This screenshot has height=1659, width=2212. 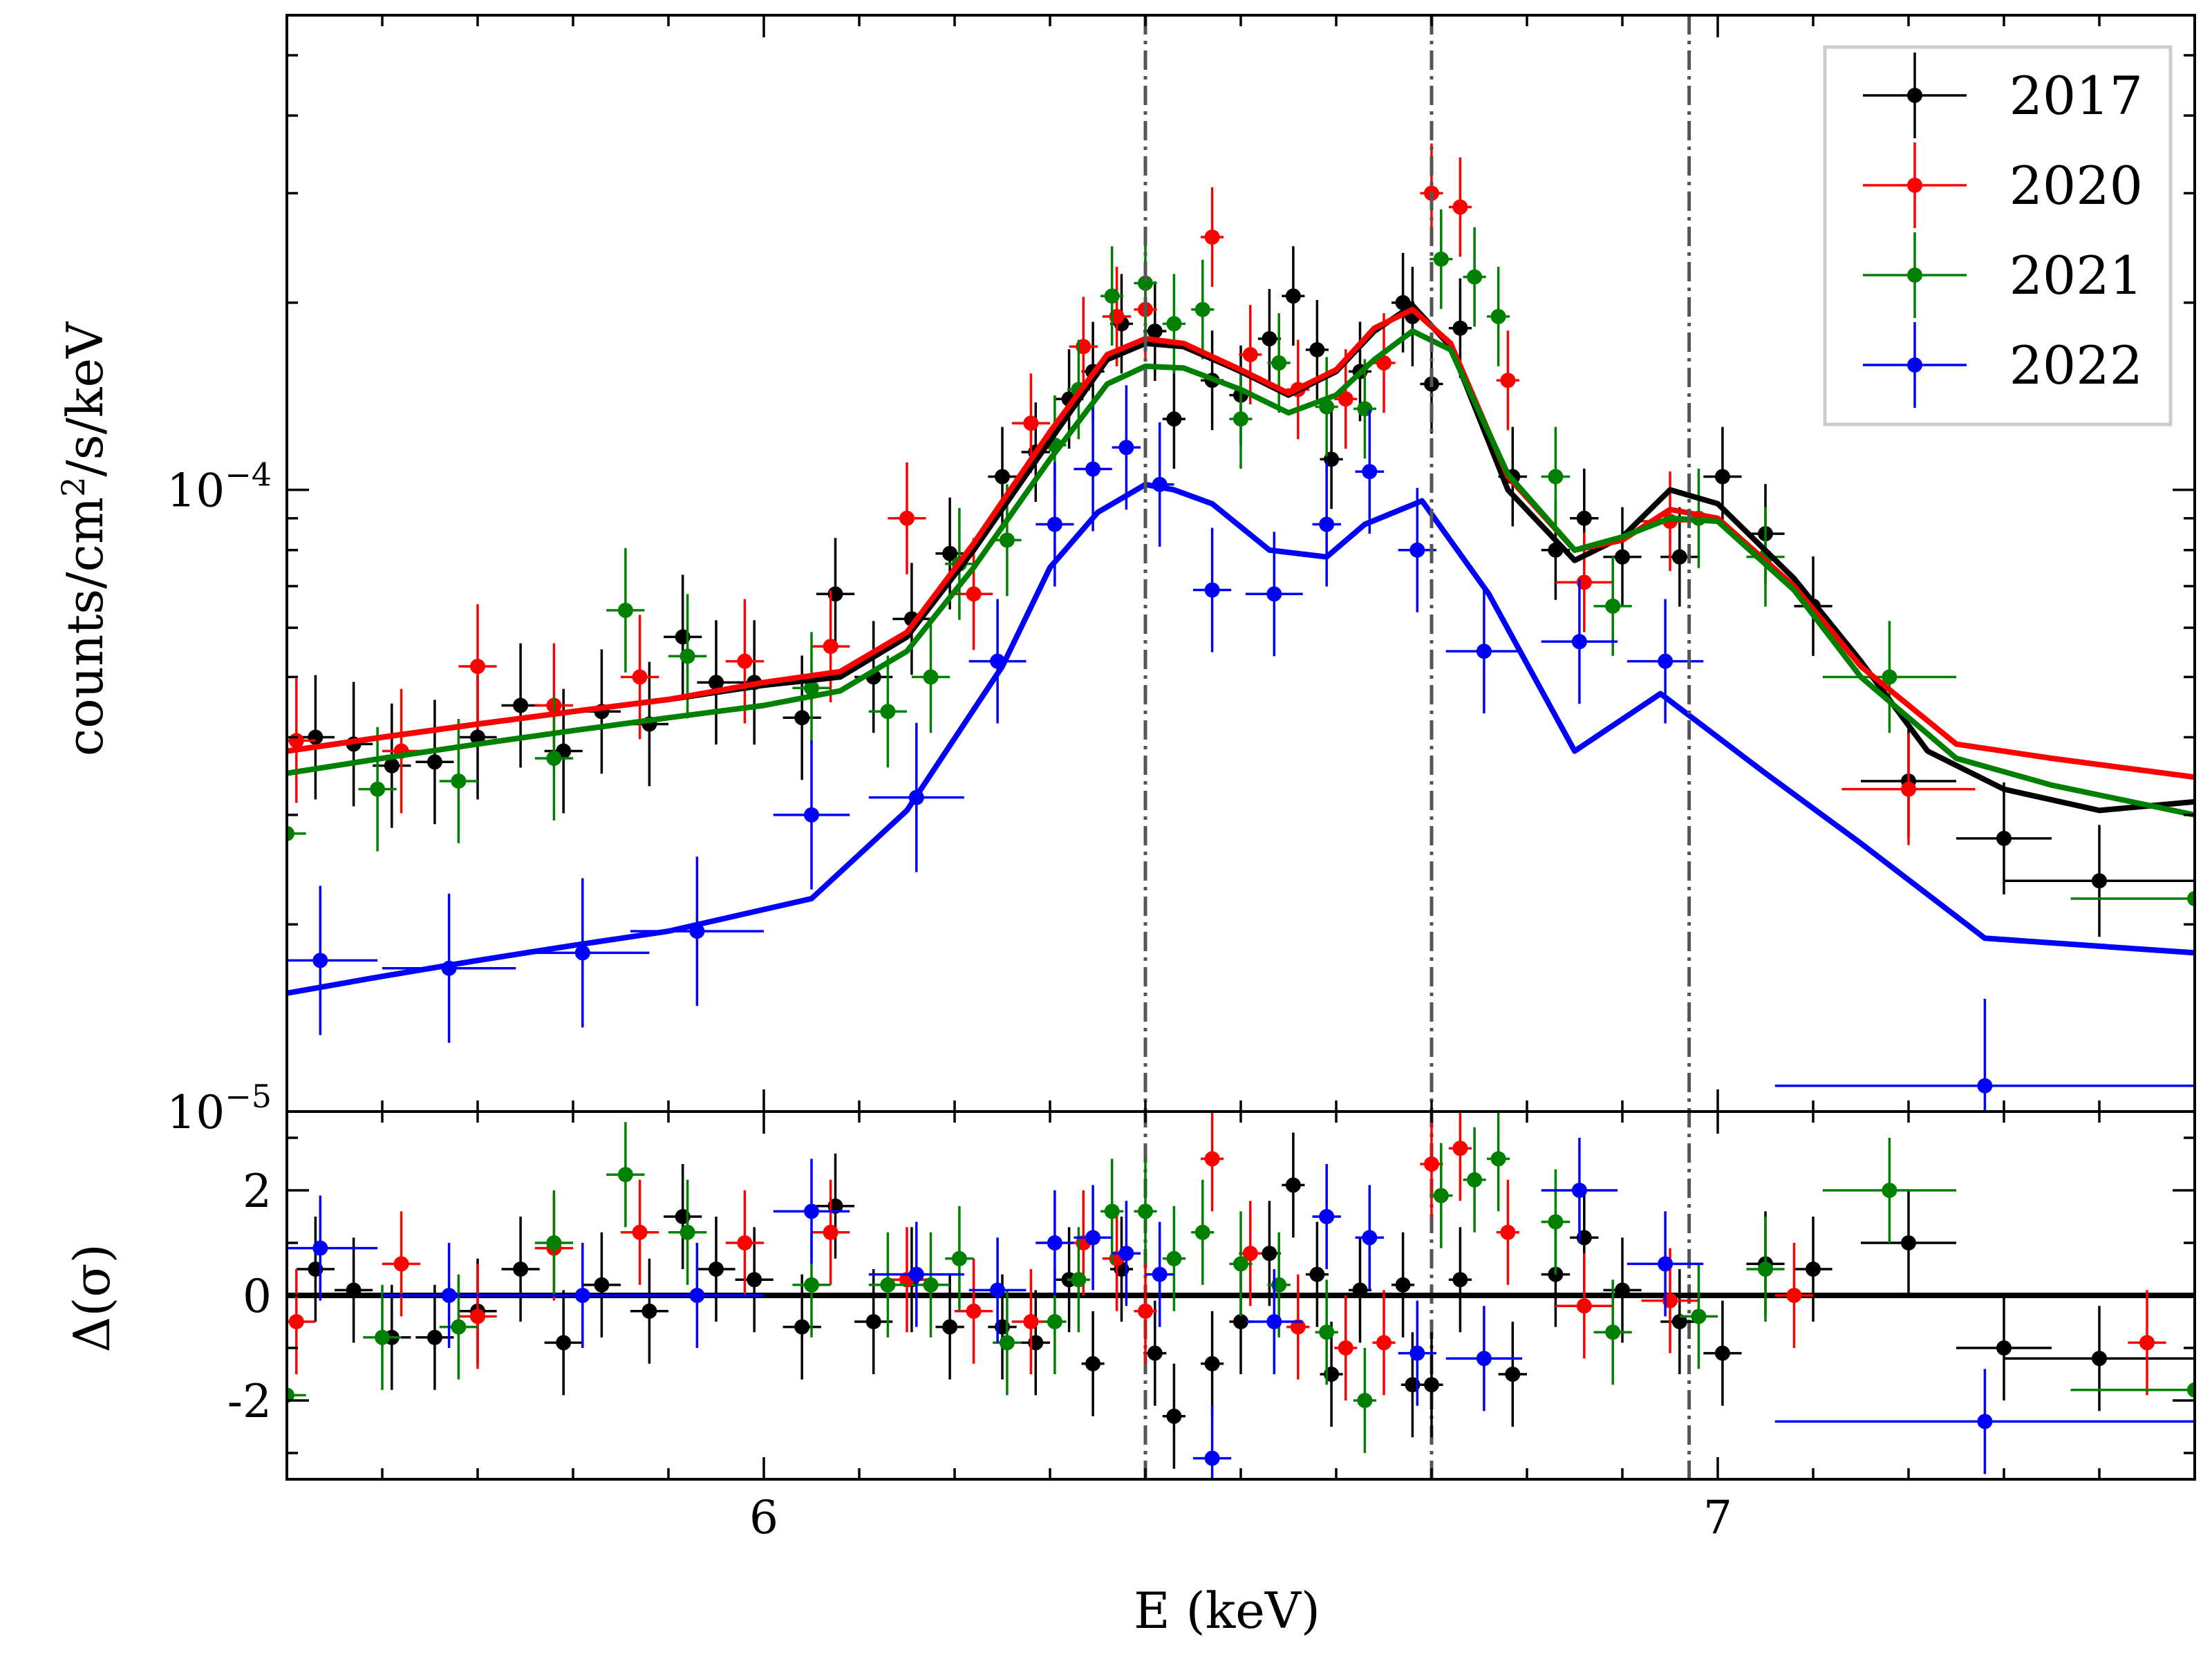 I want to click on bottom-y-axis-label: Δ(σ), so click(x=92, y=1298).